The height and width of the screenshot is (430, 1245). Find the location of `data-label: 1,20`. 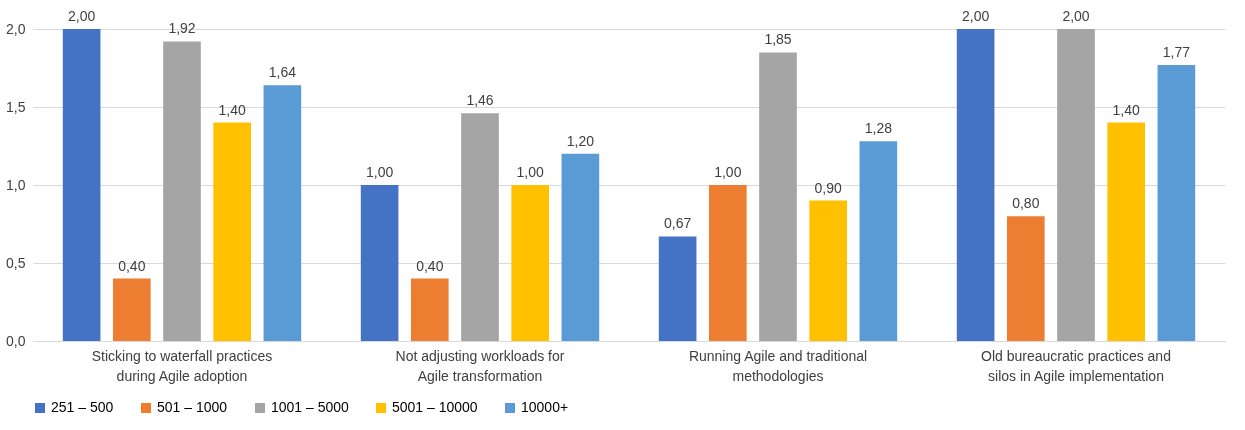

data-label: 1,20 is located at coordinates (580, 140).